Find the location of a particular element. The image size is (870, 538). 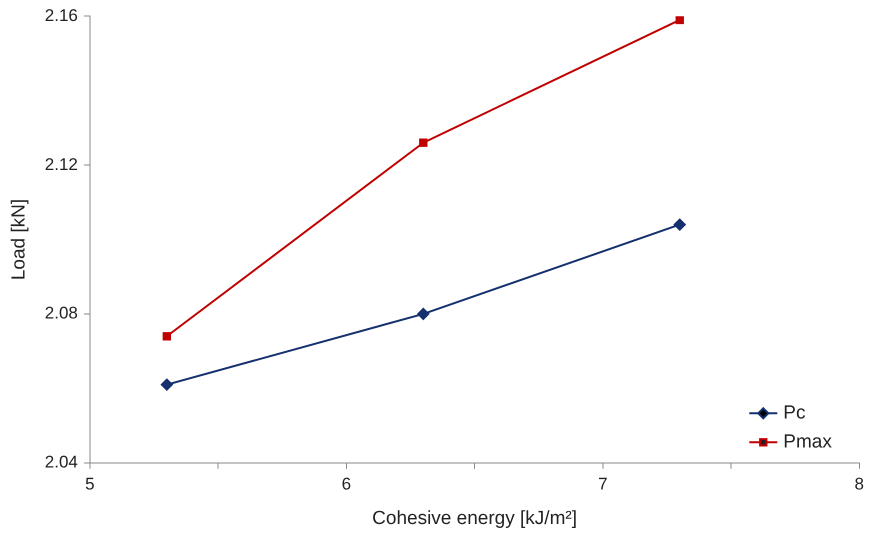

x-tick-label: 5 is located at coordinates (90, 484).